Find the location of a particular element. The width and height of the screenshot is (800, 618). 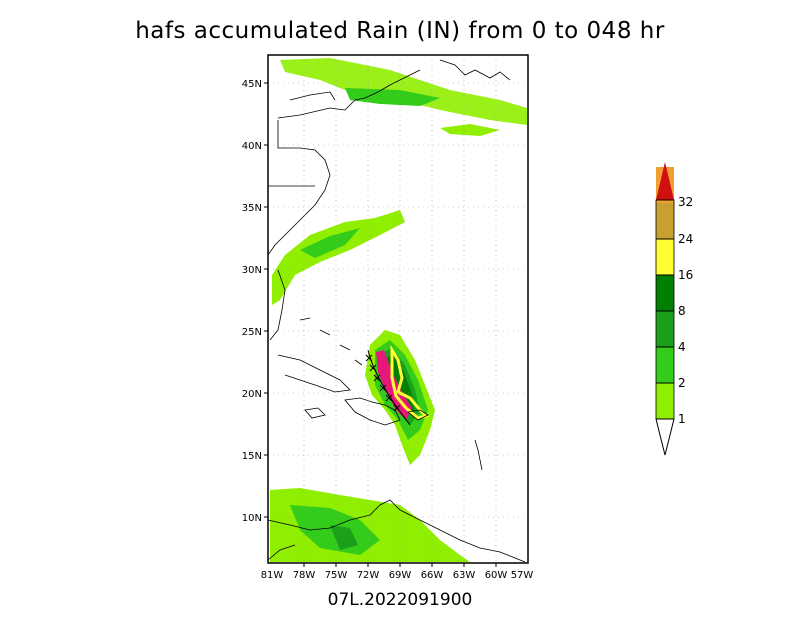

coastline-nova-scotia is located at coordinates (475, 70).